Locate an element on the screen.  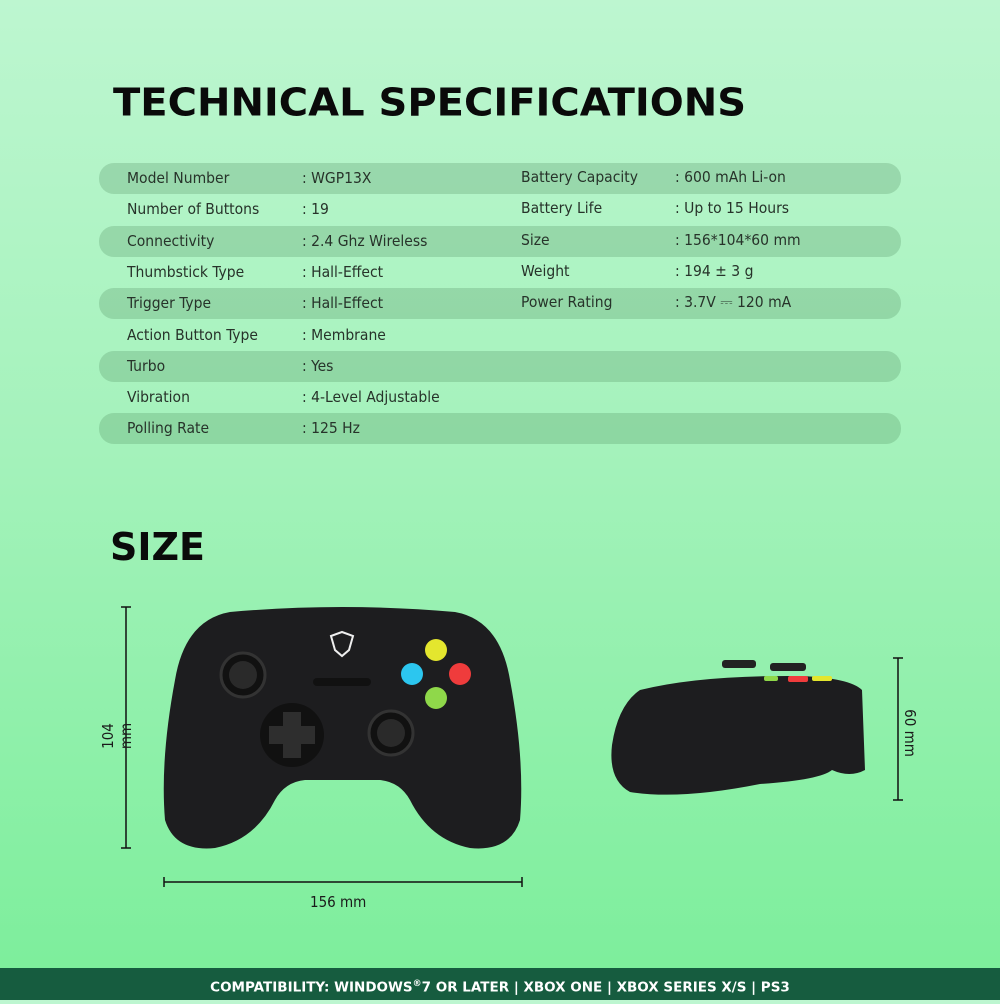
spec-label: Number of Buttons is located at coordinates (193, 209).